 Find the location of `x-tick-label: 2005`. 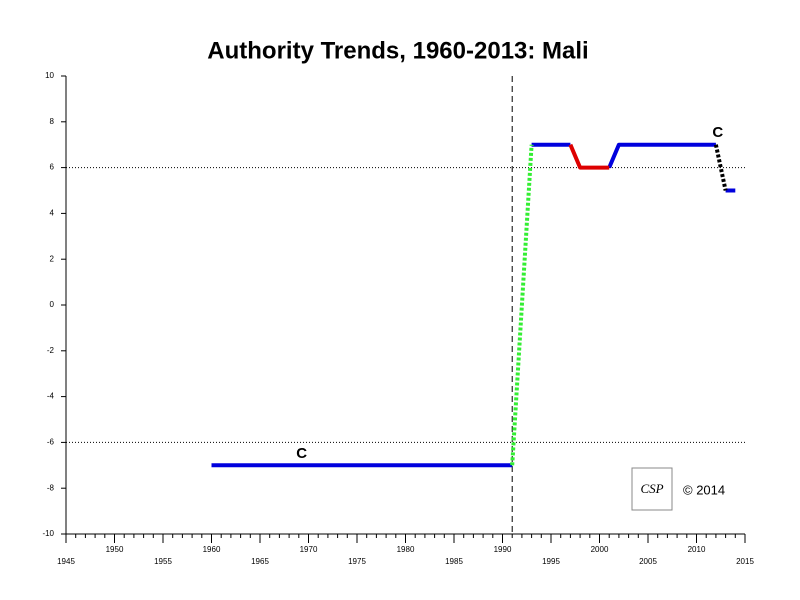

x-tick-label: 2005 is located at coordinates (648, 561).